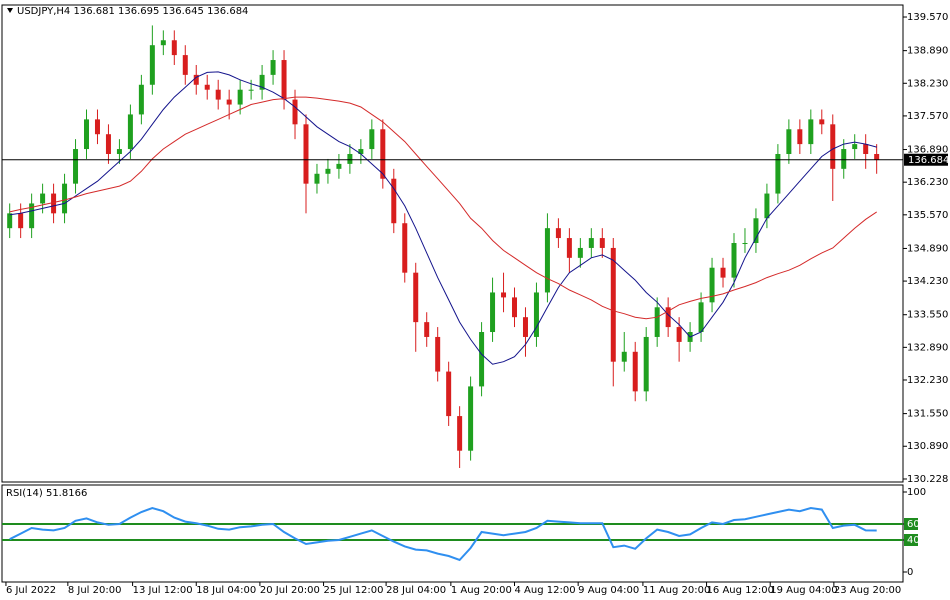  What do you see at coordinates (927, 315) in the screenshot?
I see `y-tick-label: 133.550` at bounding box center [927, 315].